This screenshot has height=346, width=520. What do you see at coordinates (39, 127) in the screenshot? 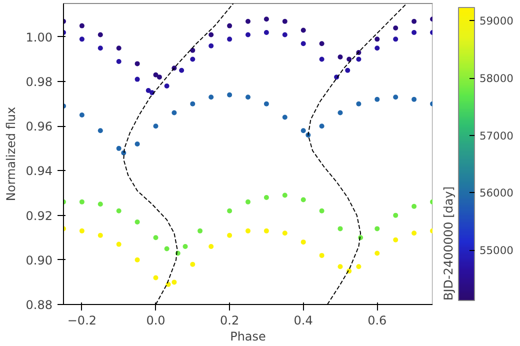
I see `y-tick-label: 0.96` at bounding box center [39, 127].